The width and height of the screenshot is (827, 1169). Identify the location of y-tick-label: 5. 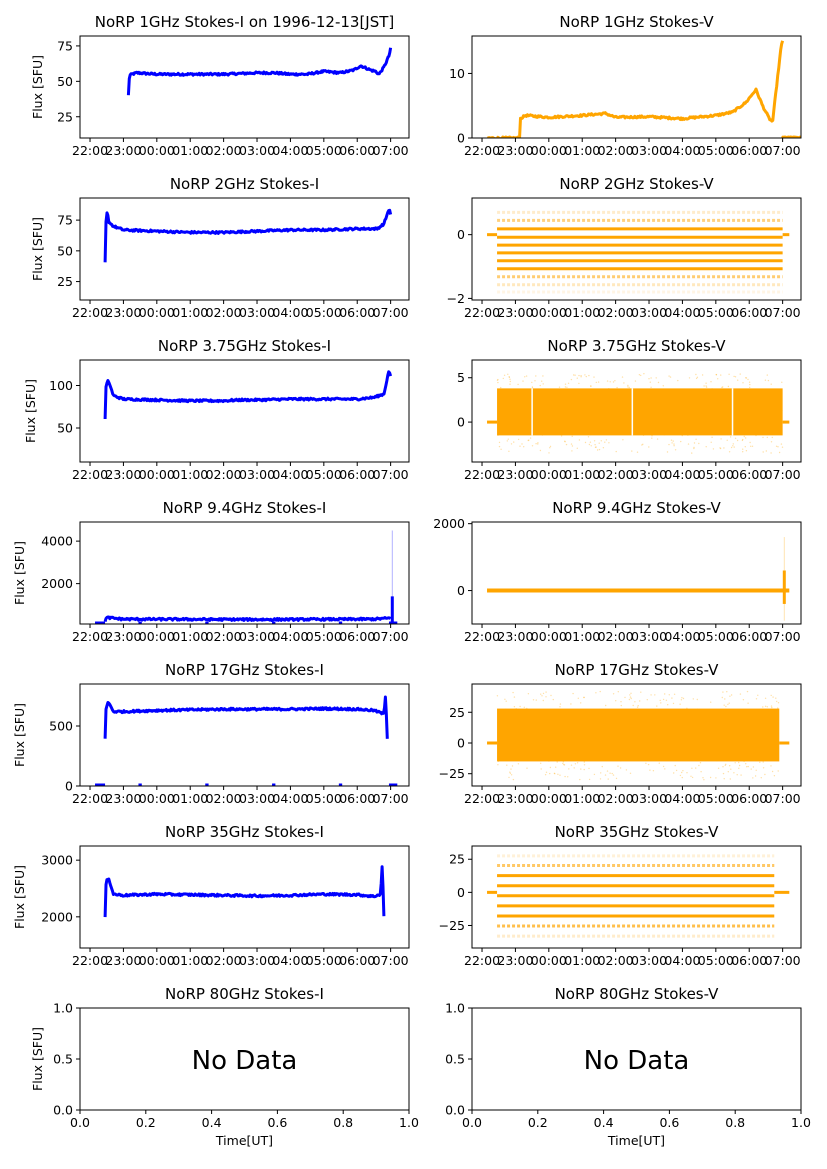
(461, 377).